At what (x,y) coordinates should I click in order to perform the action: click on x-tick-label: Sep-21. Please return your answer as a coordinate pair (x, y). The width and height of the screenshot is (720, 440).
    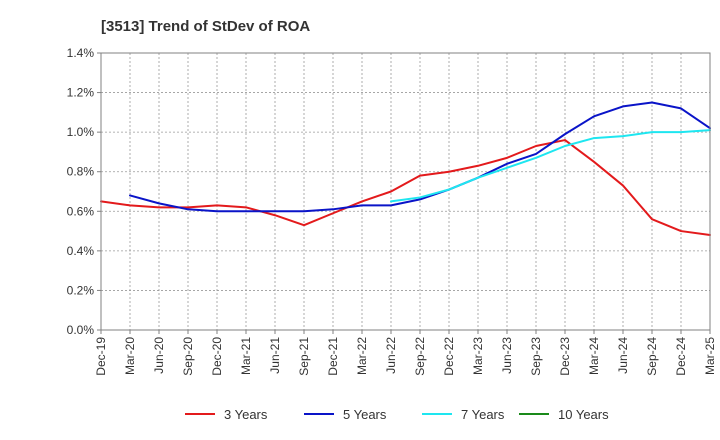
    Looking at the image, I should click on (304, 356).